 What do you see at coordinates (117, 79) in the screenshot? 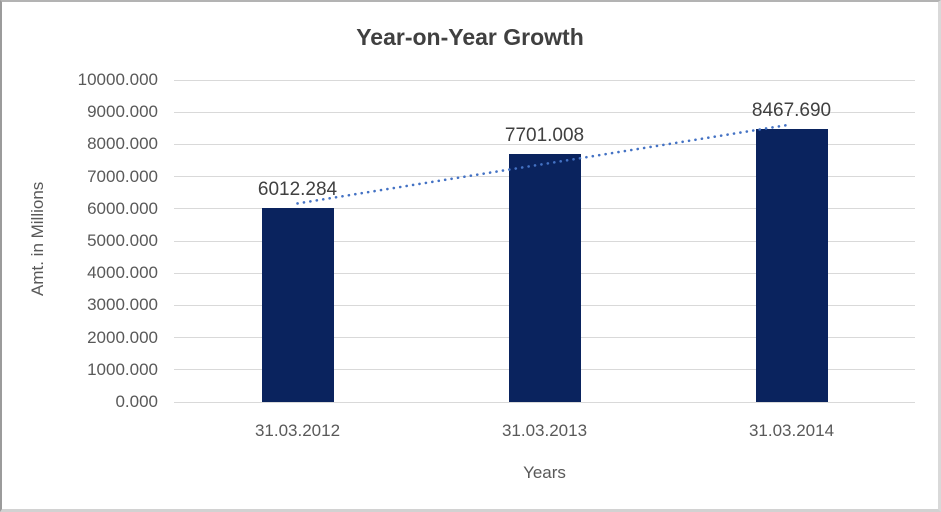
I see `y-axis-tick-label: 10000.000` at bounding box center [117, 79].